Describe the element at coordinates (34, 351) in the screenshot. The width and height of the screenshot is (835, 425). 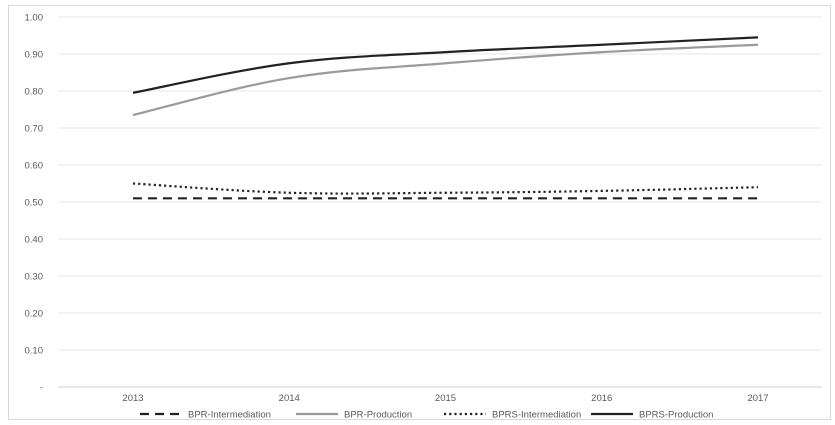
I see `y-tick-label: 0.10` at that location.